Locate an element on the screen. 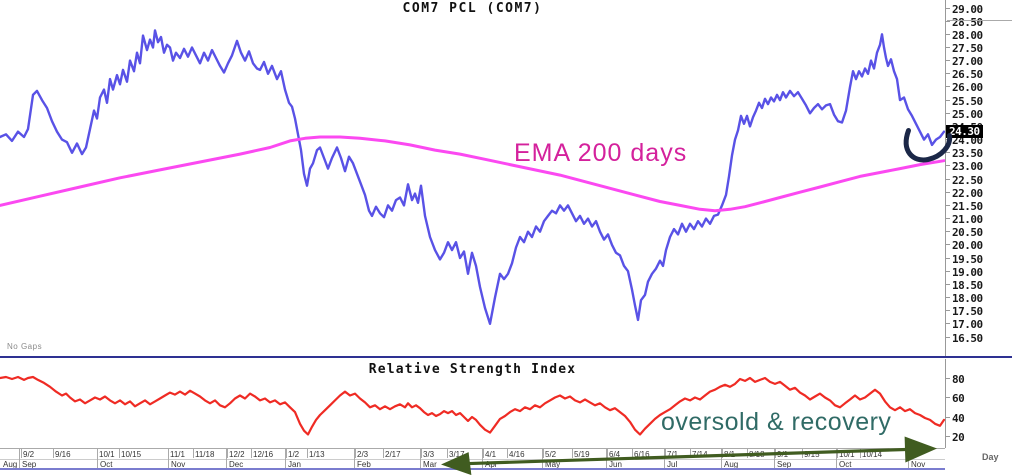 This screenshot has width=1012, height=475. price-axis-label: 18.50 is located at coordinates (967, 285).